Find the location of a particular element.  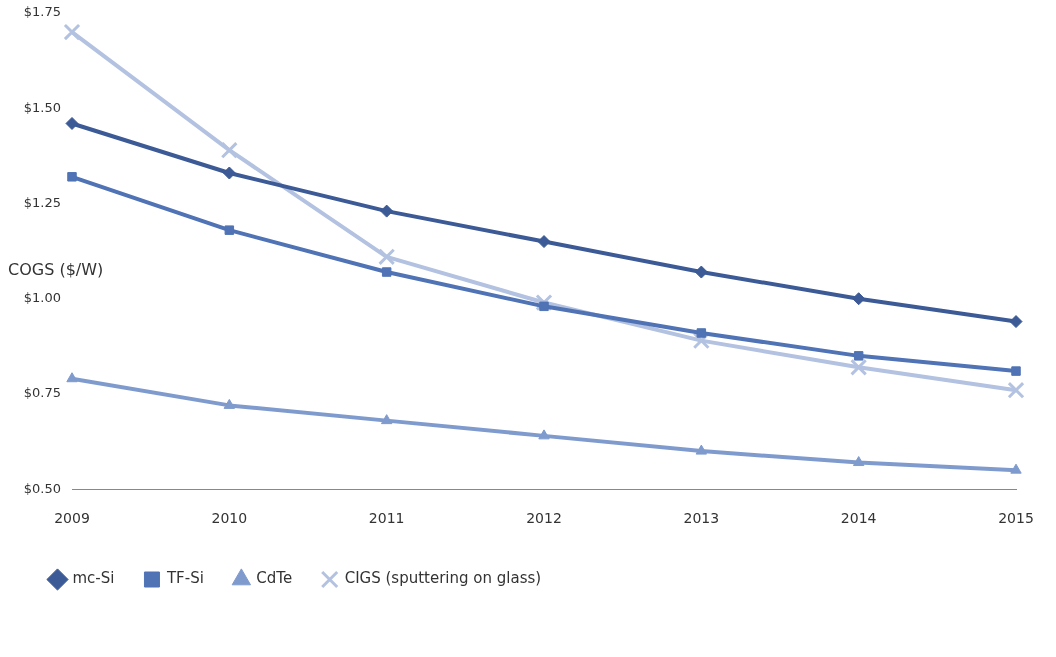

x-tick-label: 2009 is located at coordinates (72, 518).